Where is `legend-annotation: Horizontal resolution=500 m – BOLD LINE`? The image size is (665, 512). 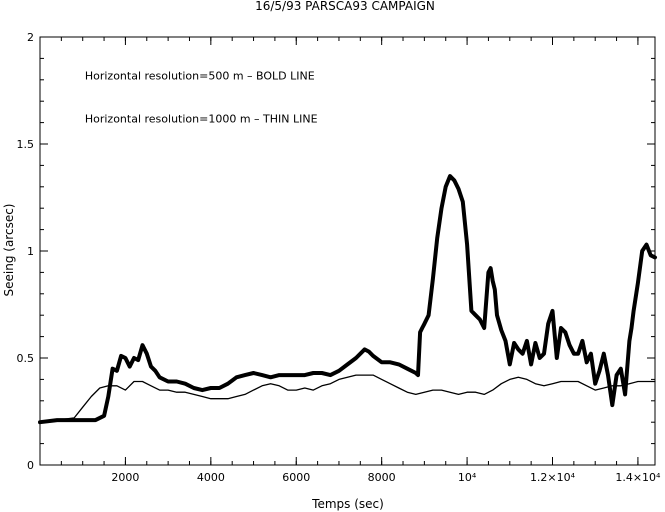
legend-annotation: Horizontal resolution=500 m – BOLD LINE is located at coordinates (200, 76).